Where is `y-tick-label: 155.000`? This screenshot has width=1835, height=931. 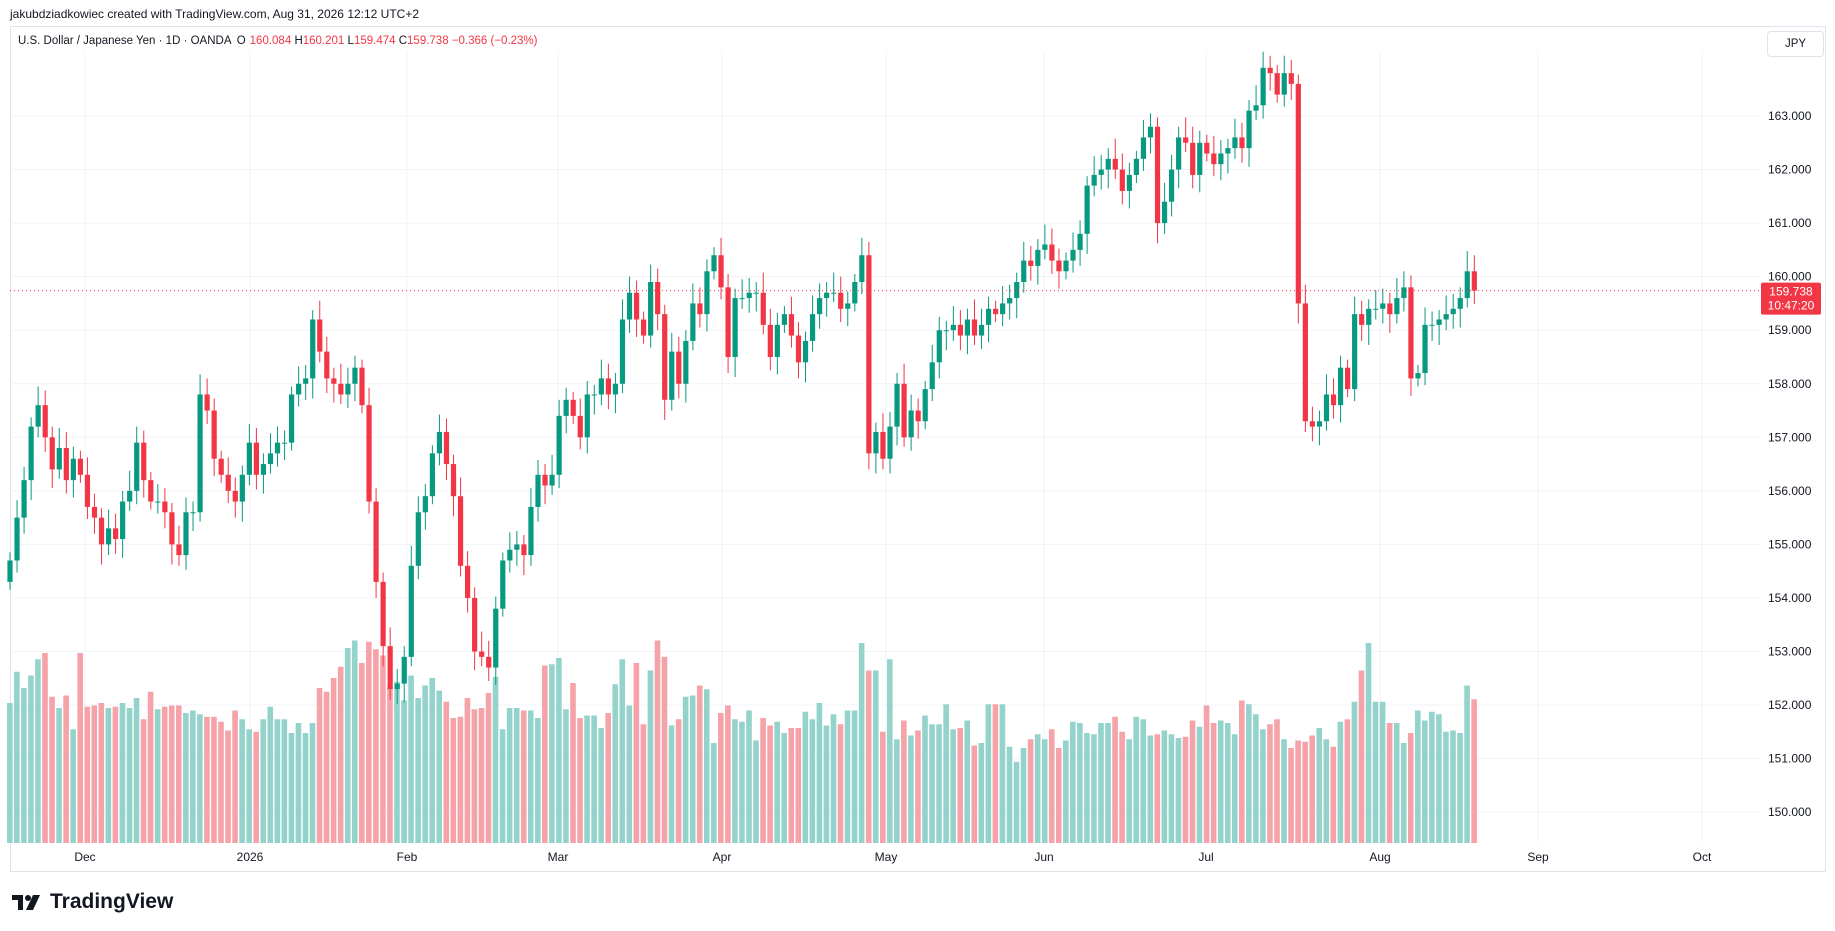
y-tick-label: 155.000 is located at coordinates (1790, 544).